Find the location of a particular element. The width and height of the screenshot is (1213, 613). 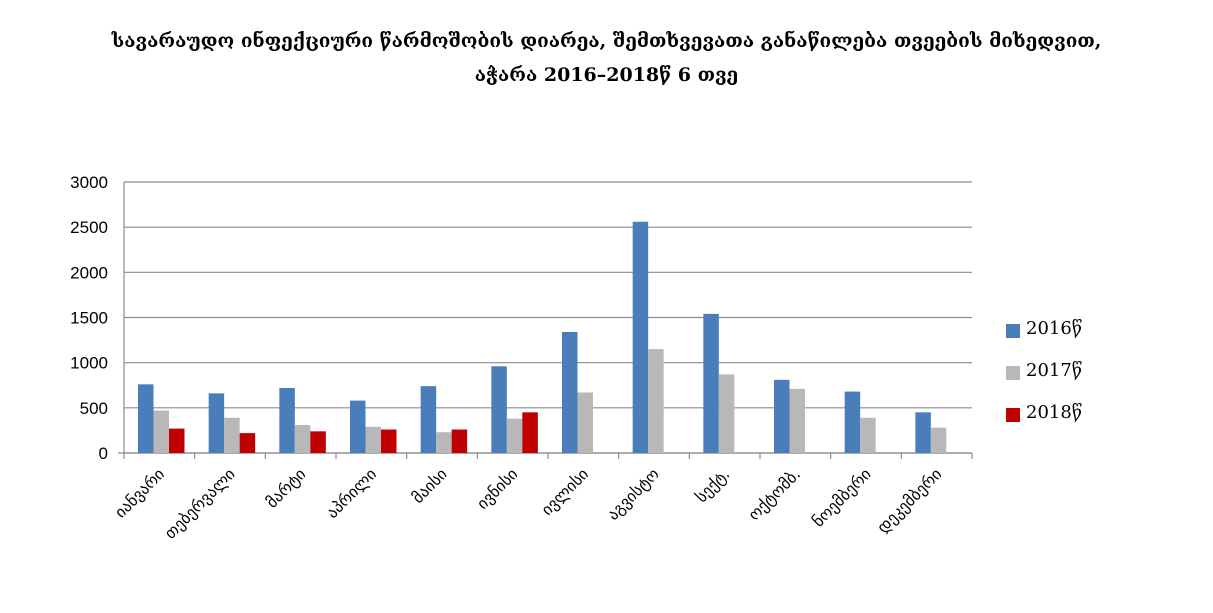

y-tick-label-500: 500 is located at coordinates (94, 408).